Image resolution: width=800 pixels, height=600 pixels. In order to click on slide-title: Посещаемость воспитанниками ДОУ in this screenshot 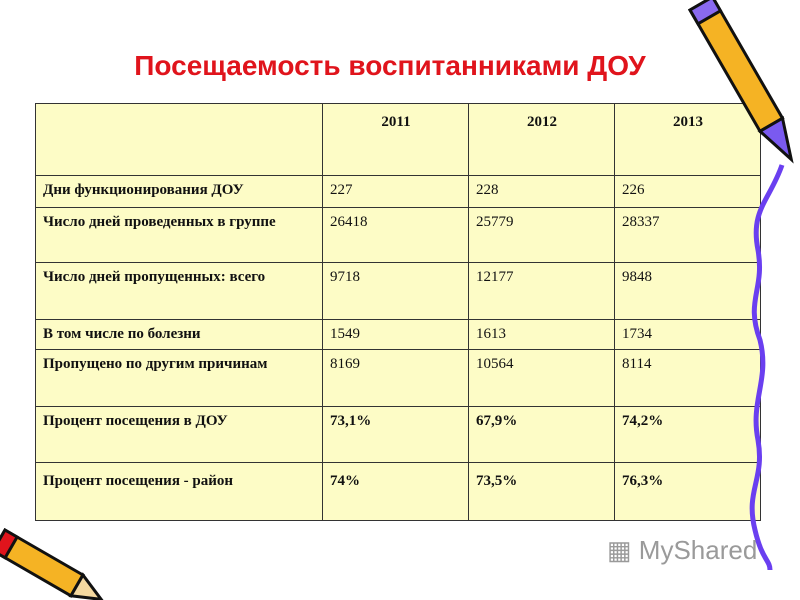, I will do `click(390, 65)`.